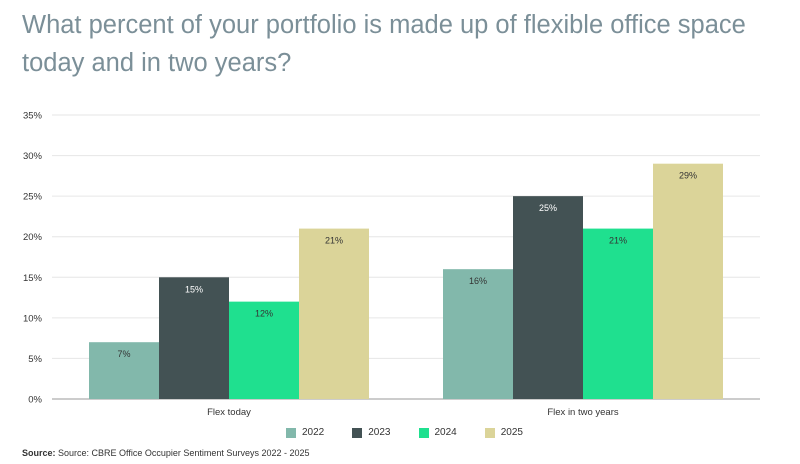  Describe the element at coordinates (35, 359) in the screenshot. I see `y-tick-label: 5%` at that location.